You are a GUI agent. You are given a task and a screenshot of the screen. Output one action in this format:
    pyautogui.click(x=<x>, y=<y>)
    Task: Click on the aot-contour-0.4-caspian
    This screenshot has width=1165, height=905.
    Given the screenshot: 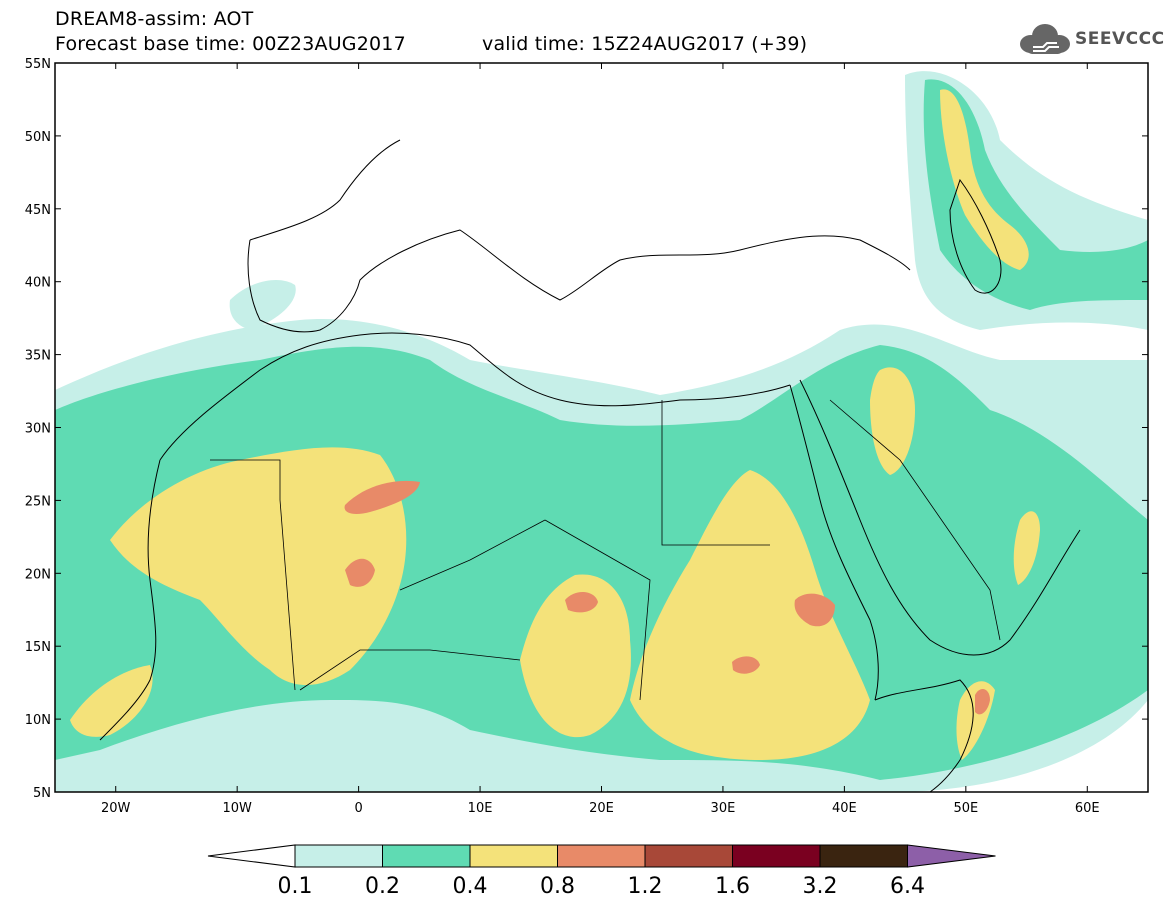 What is the action you would take?
    pyautogui.click(x=984, y=180)
    